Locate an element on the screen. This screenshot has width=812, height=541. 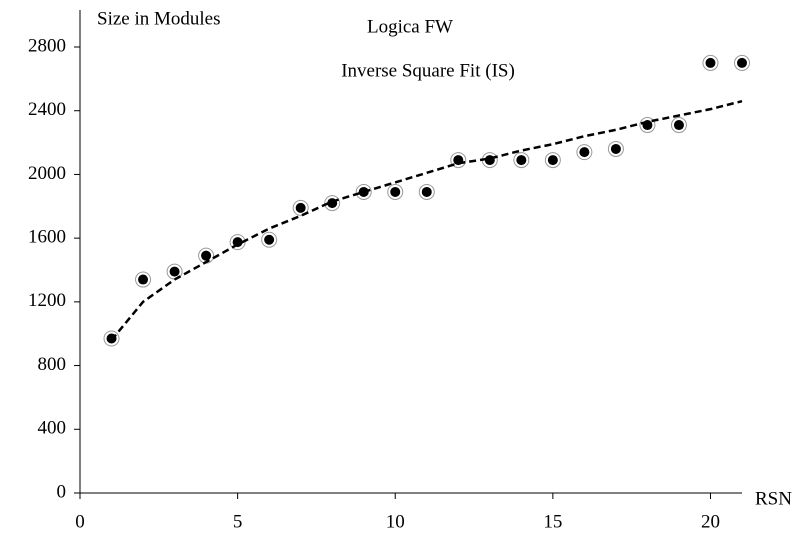
x-tick-label: 20 is located at coordinates (710, 521).